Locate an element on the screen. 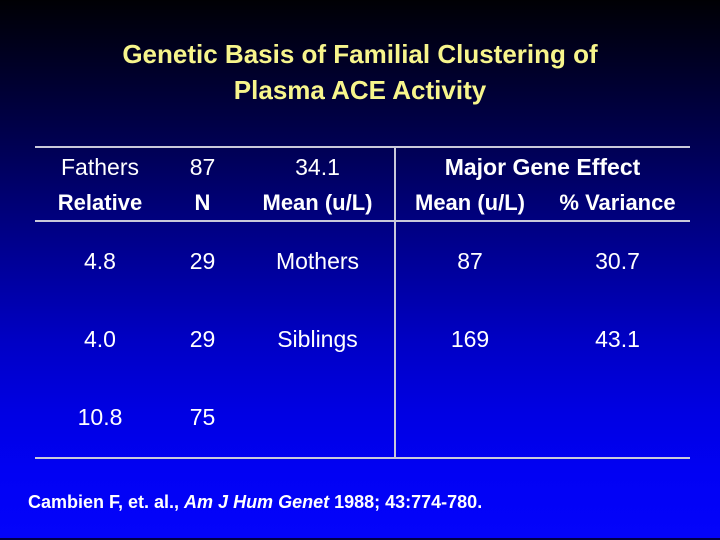  citation-year-pages: 1988; 43:774-780. is located at coordinates (406, 502).